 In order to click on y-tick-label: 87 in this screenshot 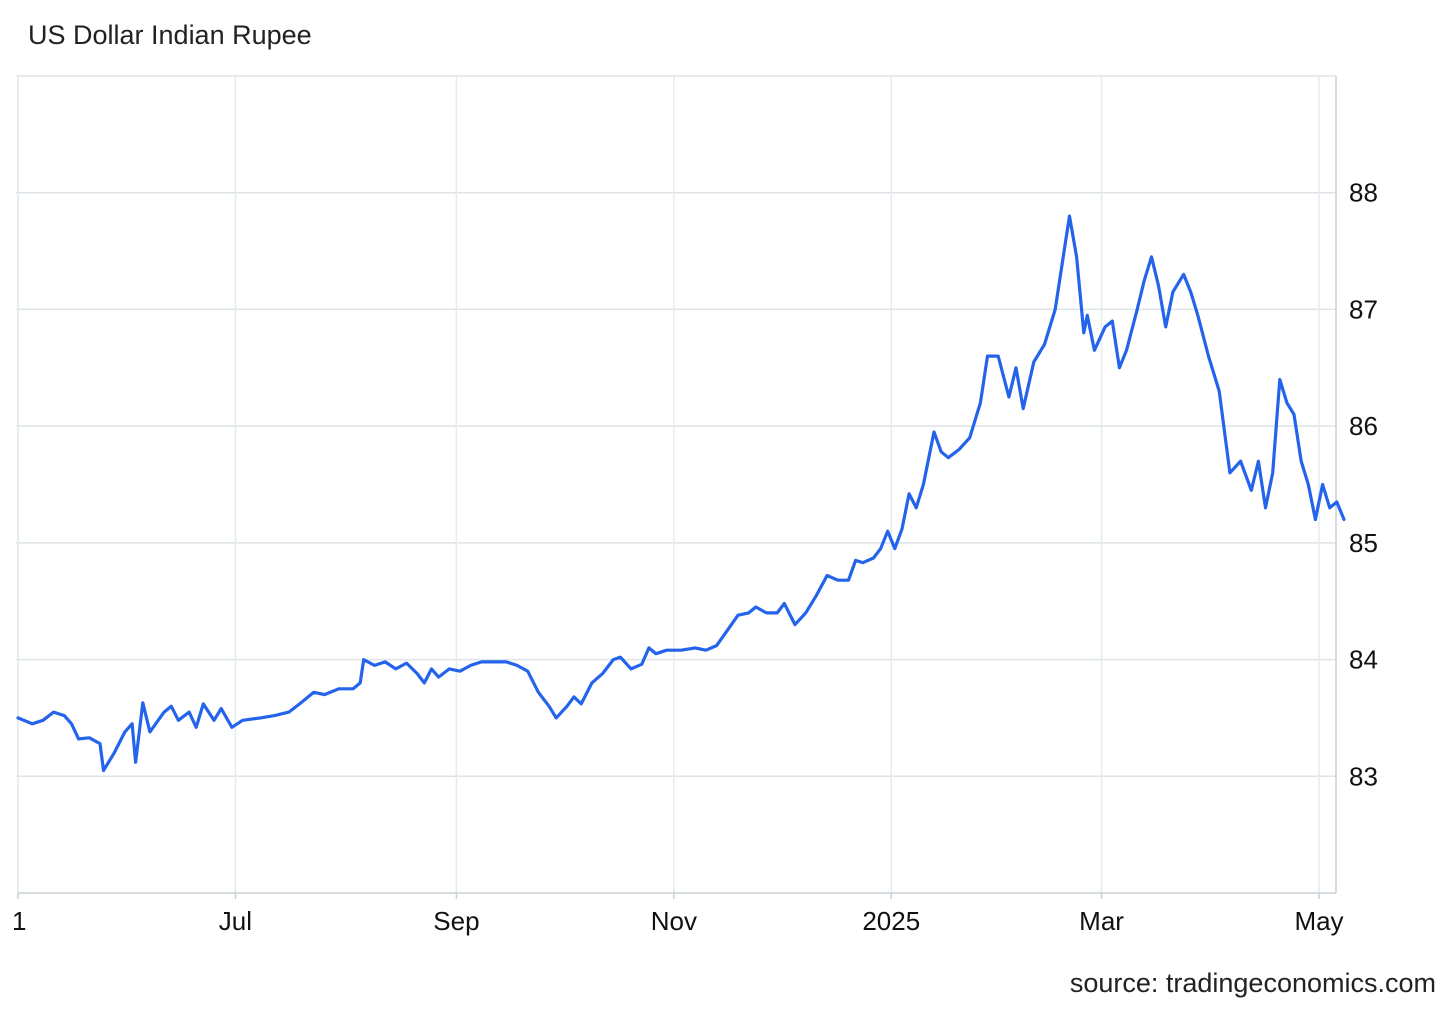, I will do `click(1363, 309)`.